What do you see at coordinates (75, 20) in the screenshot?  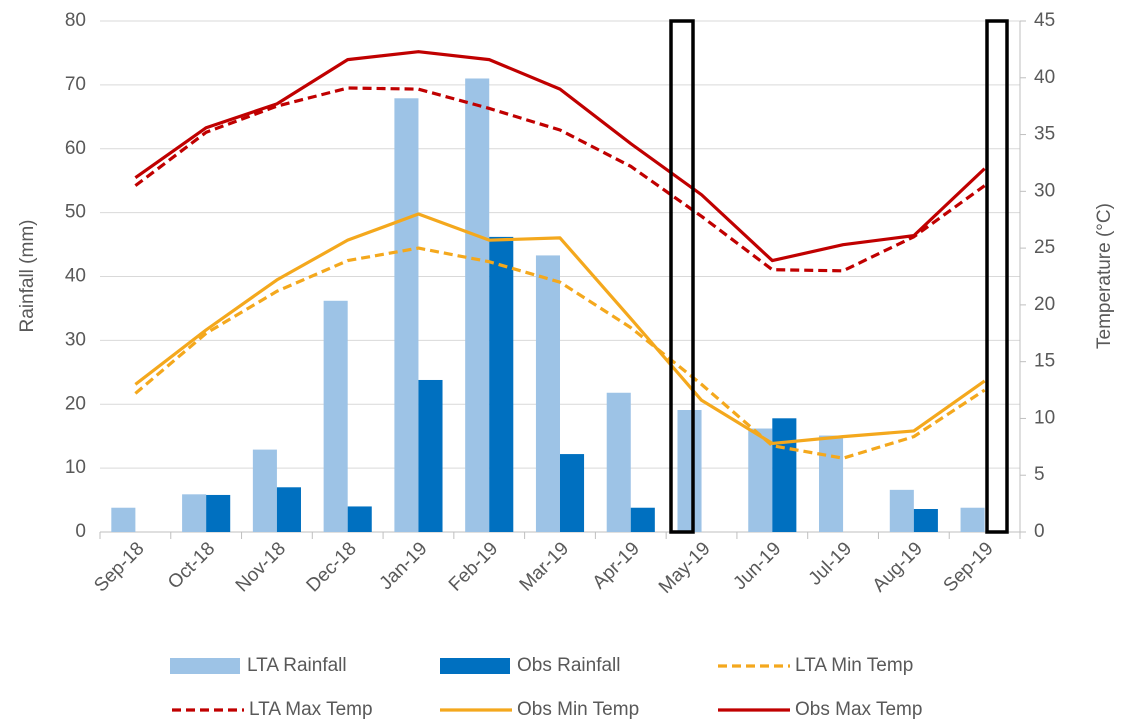 I see `y-tick-label: 80` at bounding box center [75, 20].